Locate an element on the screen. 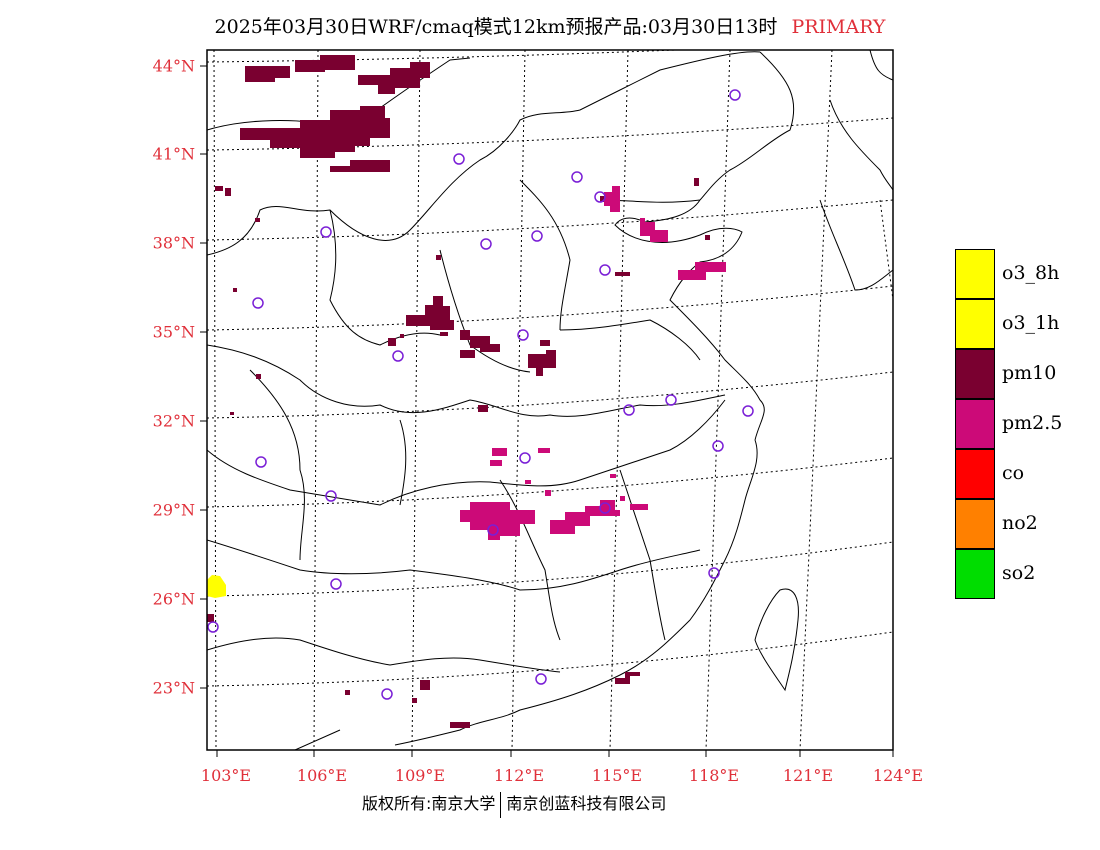  legend-label: o3_1h is located at coordinates (1031, 323).